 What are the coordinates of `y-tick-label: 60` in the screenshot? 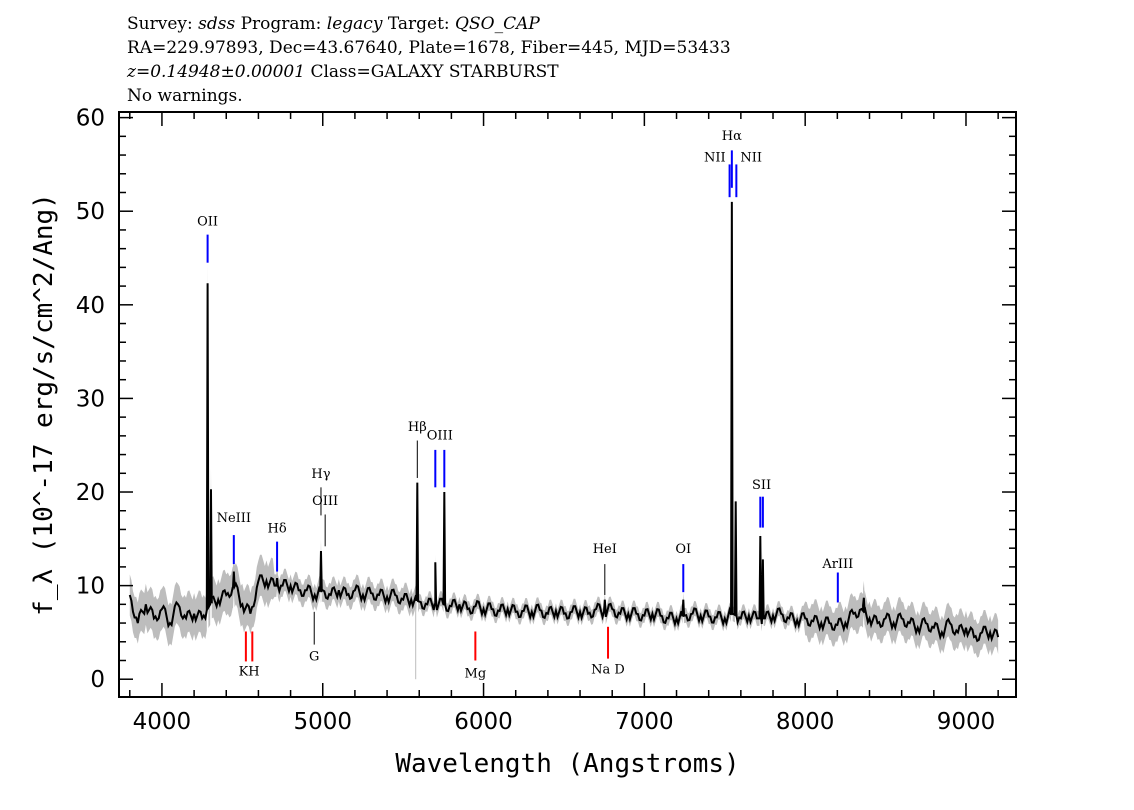 It's located at (90, 119).